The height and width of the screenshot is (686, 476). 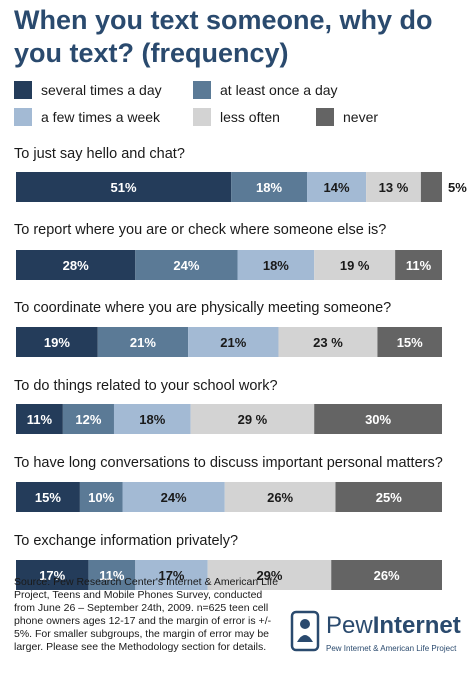 What do you see at coordinates (416, 625) in the screenshot?
I see `logo-word-internet: Internet` at bounding box center [416, 625].